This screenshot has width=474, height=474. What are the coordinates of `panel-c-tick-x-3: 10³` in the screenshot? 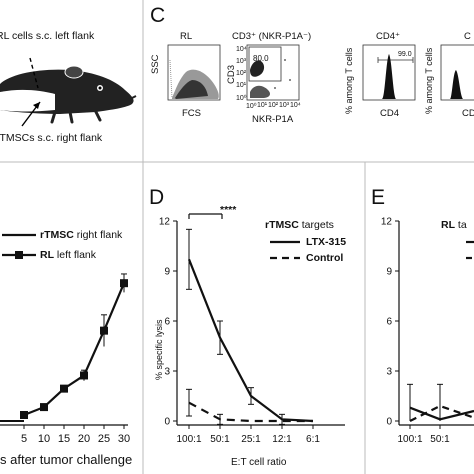 It's located at (284, 105).